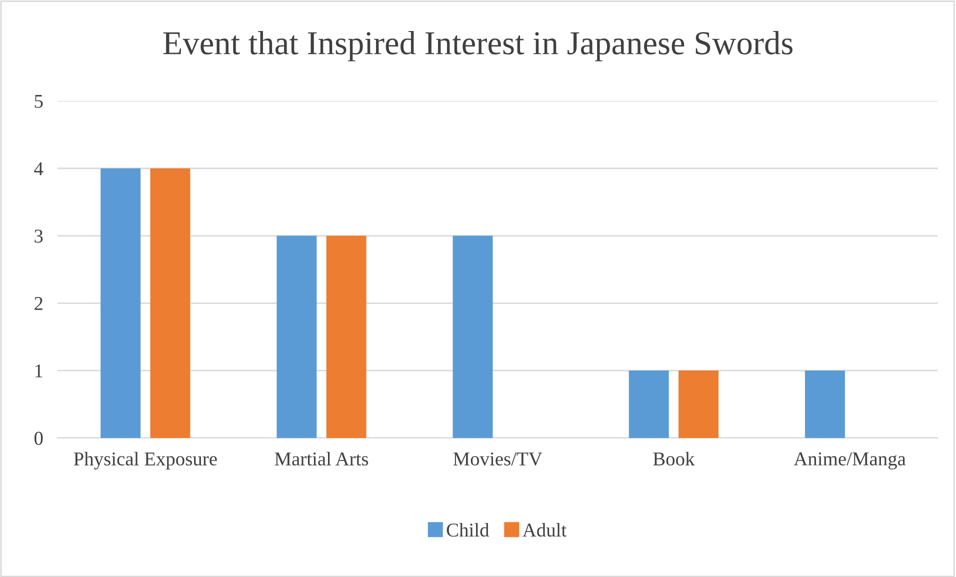 This screenshot has height=577, width=956. I want to click on y-tick-label: 5, so click(38, 101).